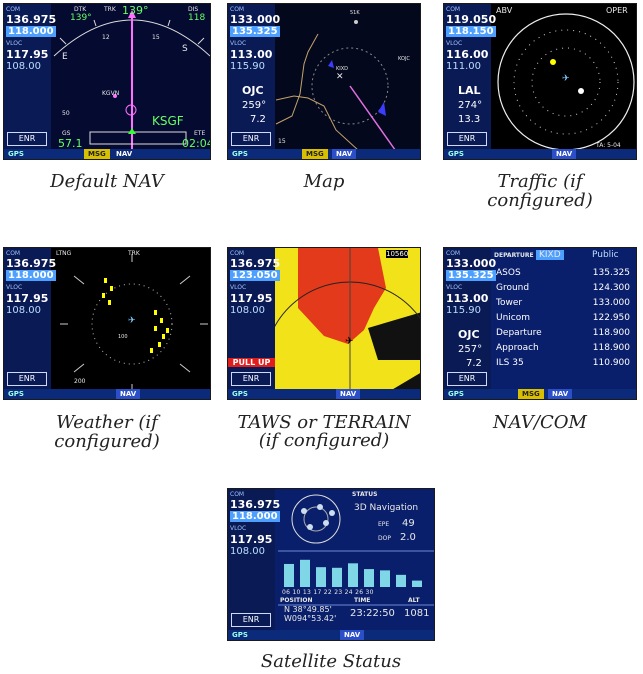  I want to click on navcom-row-frequency: 133.000, so click(611, 303).